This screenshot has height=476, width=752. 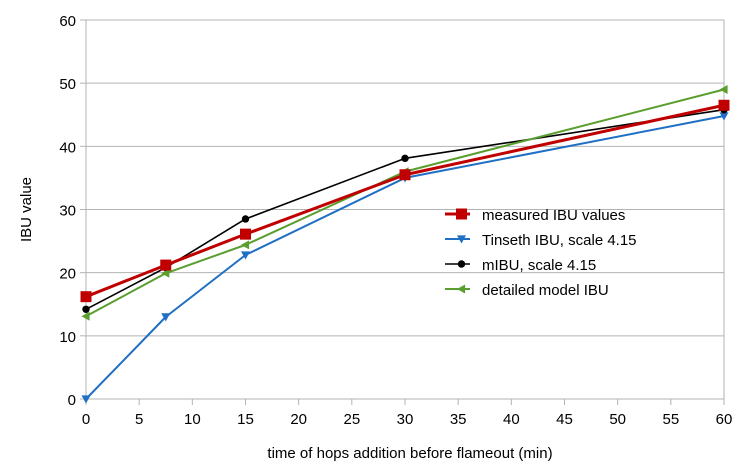 I want to click on legend-item: detailed model IBU, so click(x=527, y=290).